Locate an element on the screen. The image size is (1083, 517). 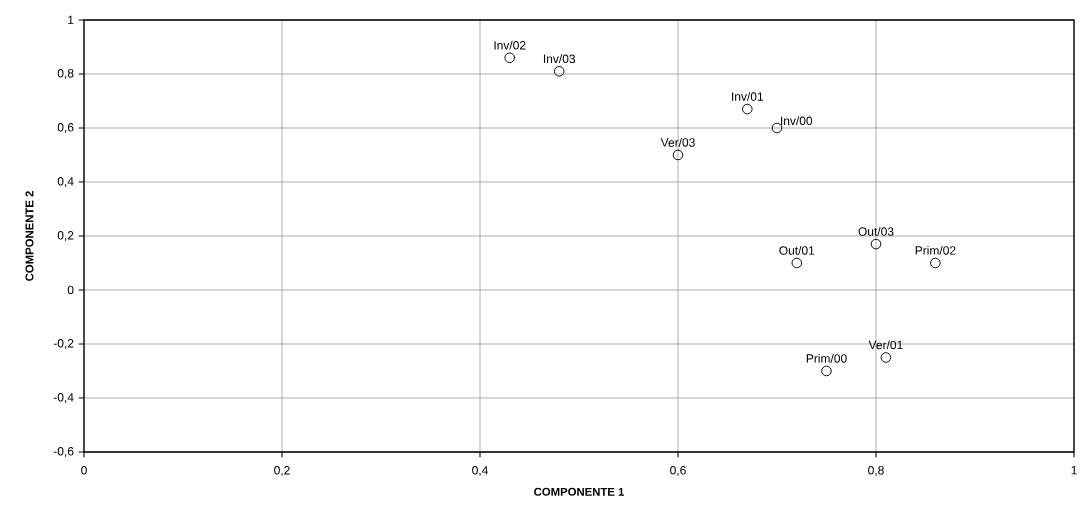
y-tick-label: -0,4 is located at coordinates (63, 398).